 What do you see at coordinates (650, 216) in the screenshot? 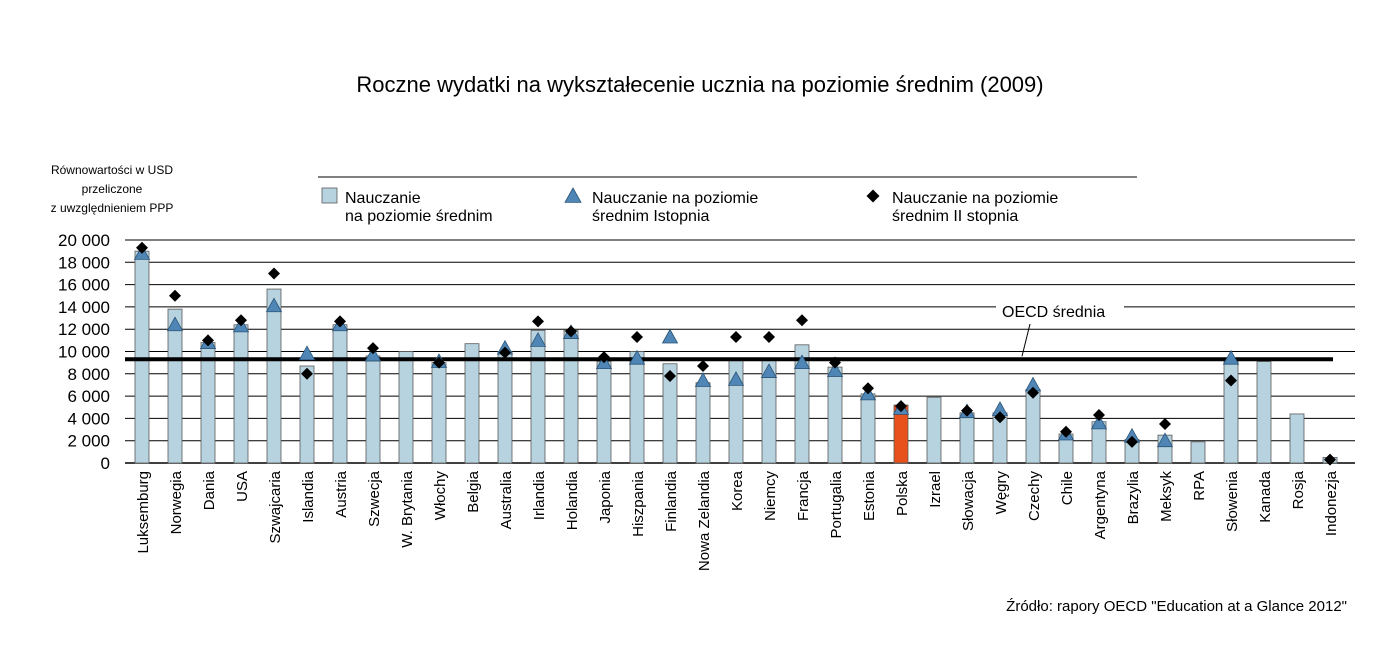
I see `legend-label: średnim Istopnia` at bounding box center [650, 216].